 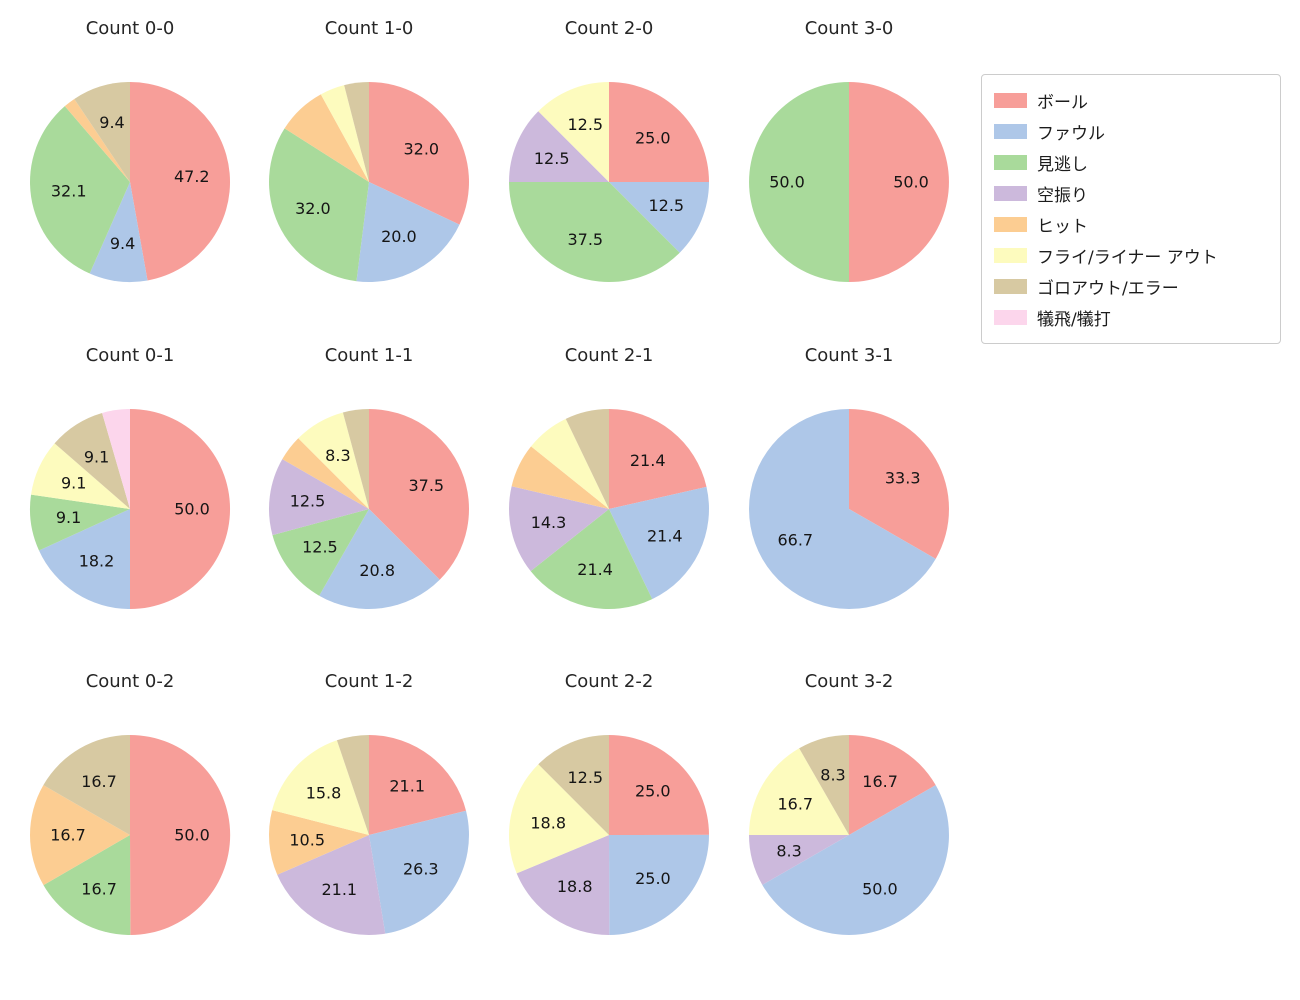 I want to click on pie-chart: 25.0 25.0 18.8 18.8 12.5, so click(x=609, y=835).